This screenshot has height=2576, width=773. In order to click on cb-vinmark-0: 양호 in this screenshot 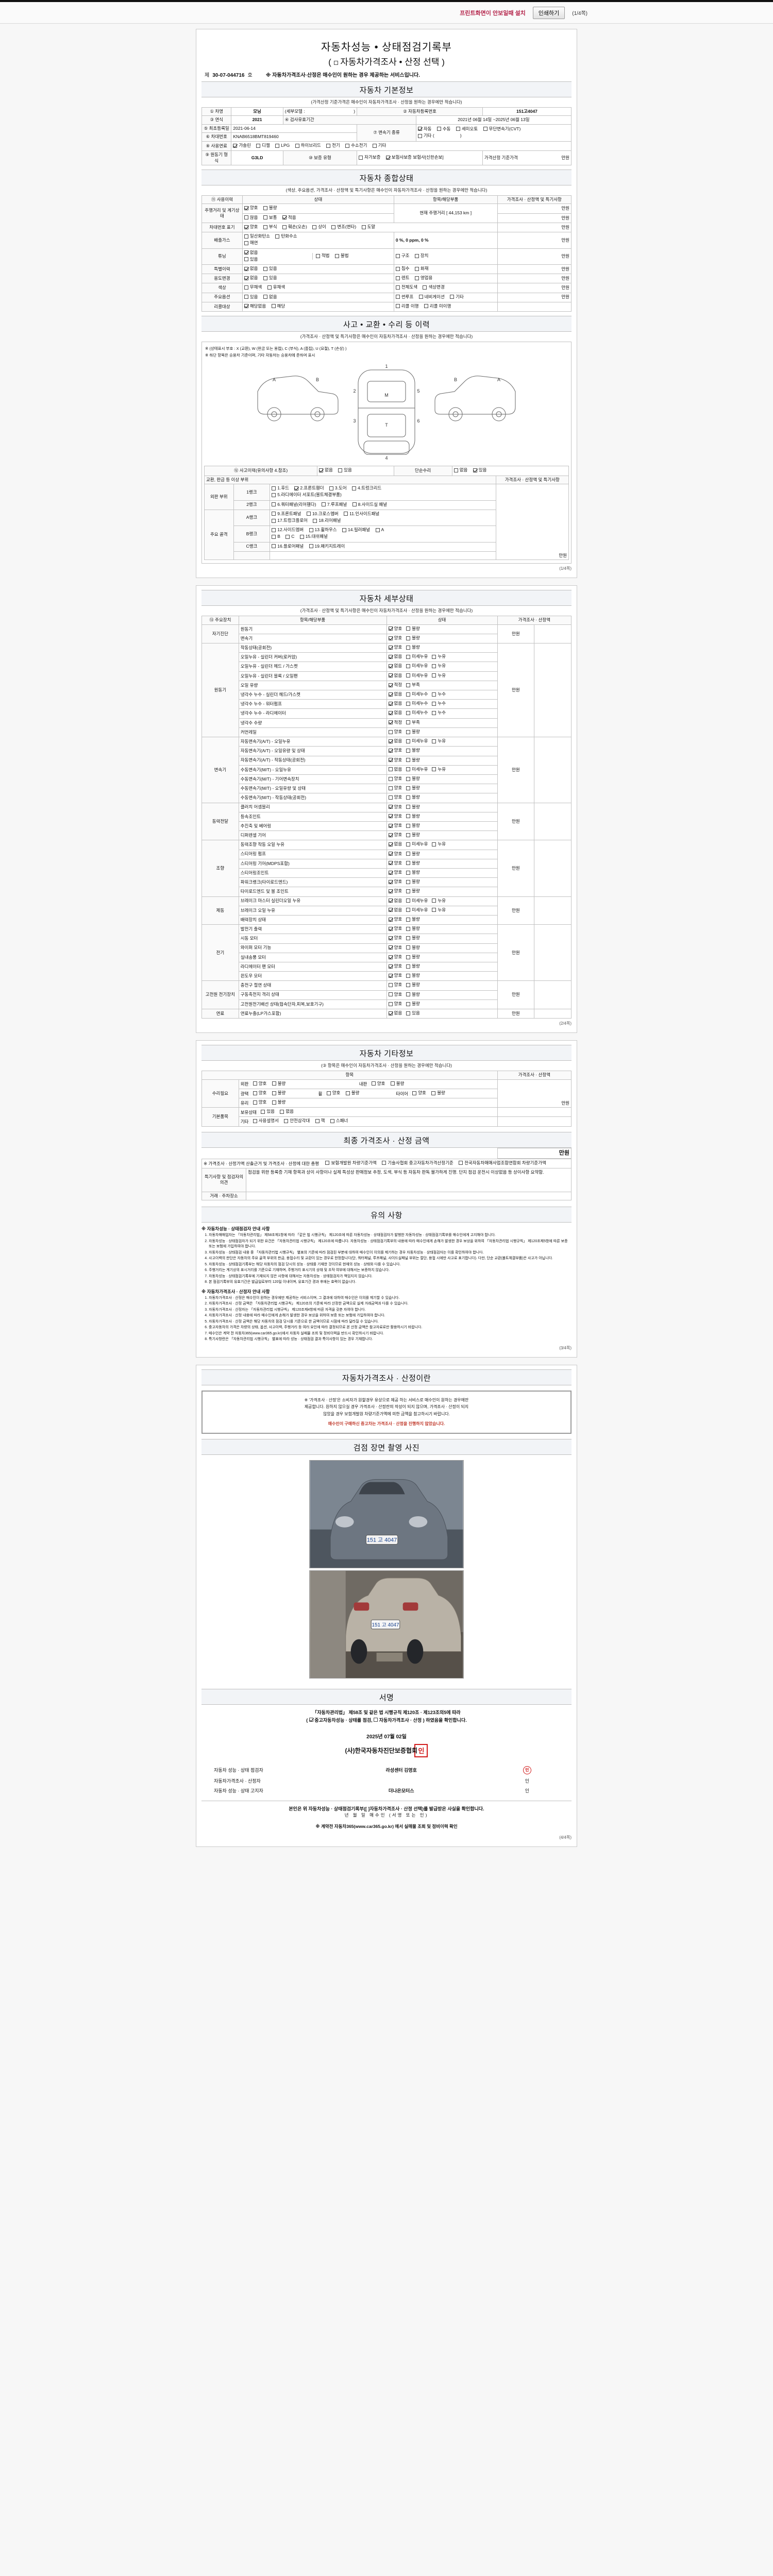, I will do `click(251, 227)`.